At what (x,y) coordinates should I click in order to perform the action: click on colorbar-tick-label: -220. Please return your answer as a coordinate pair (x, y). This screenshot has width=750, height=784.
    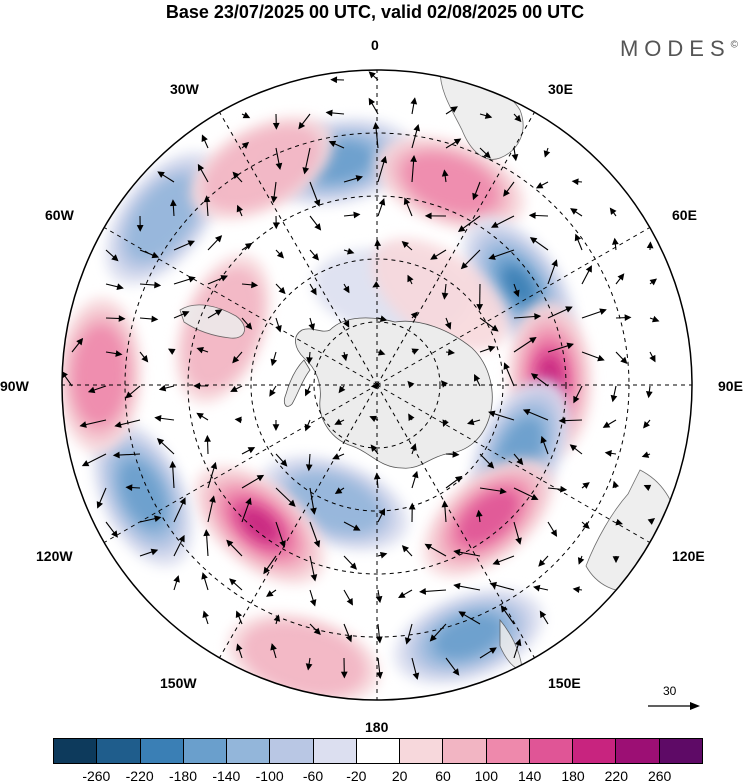
    Looking at the image, I should click on (140, 776).